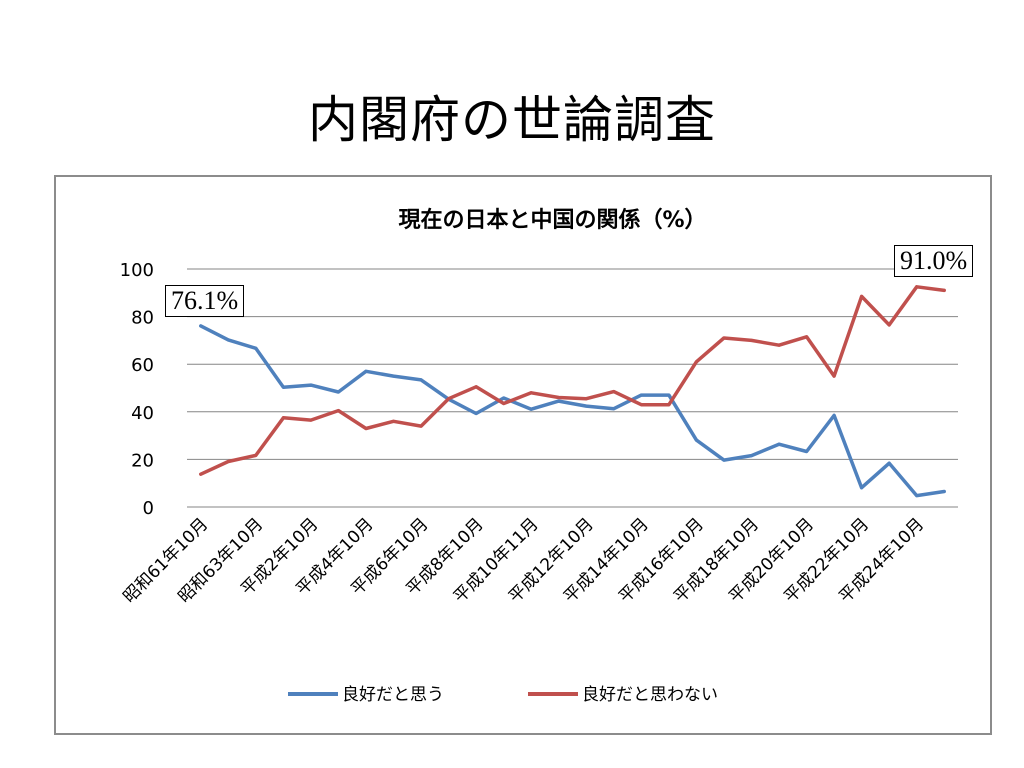  What do you see at coordinates (934, 261) in the screenshot?
I see `callout-end-value: 91.0%` at bounding box center [934, 261].